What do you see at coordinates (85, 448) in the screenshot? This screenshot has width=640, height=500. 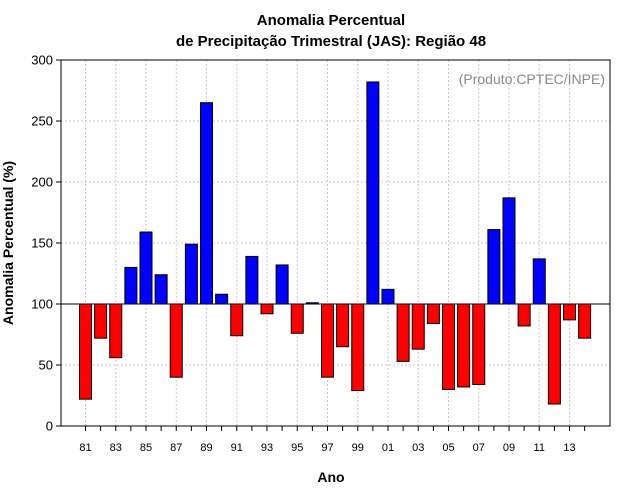 I see `x-tick-label: 81` at bounding box center [85, 448].